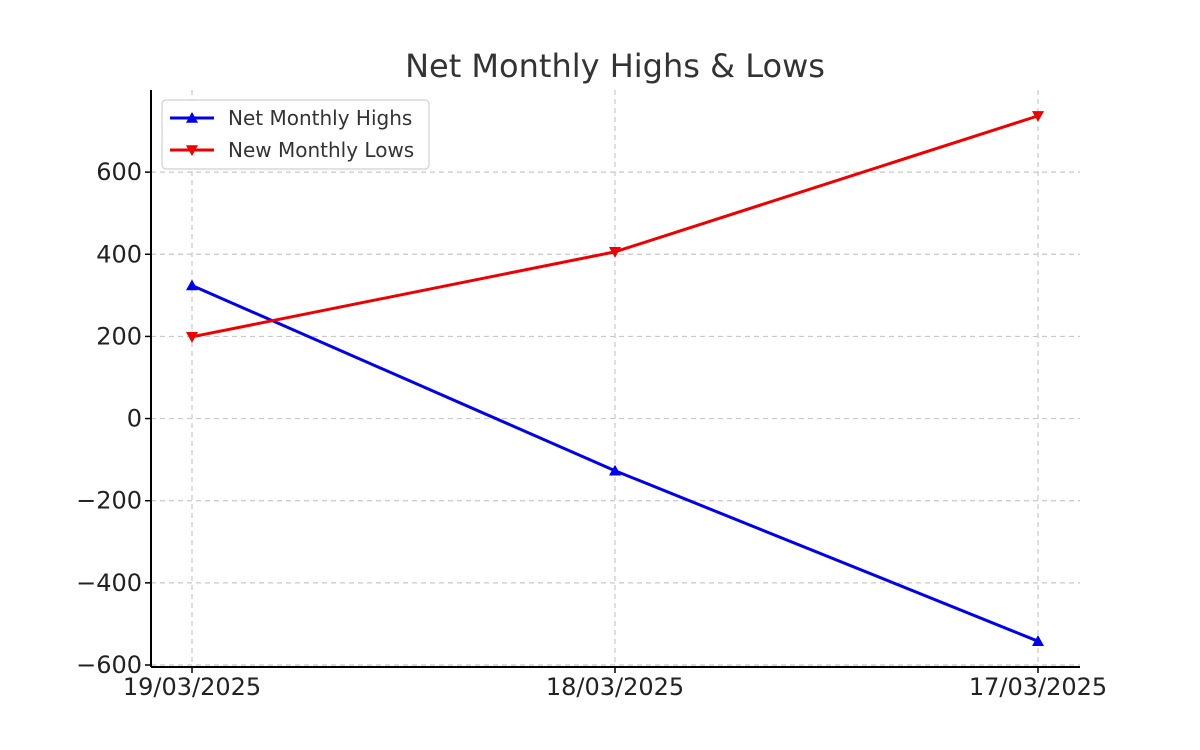  I want to click on legend-box, so click(295, 134).